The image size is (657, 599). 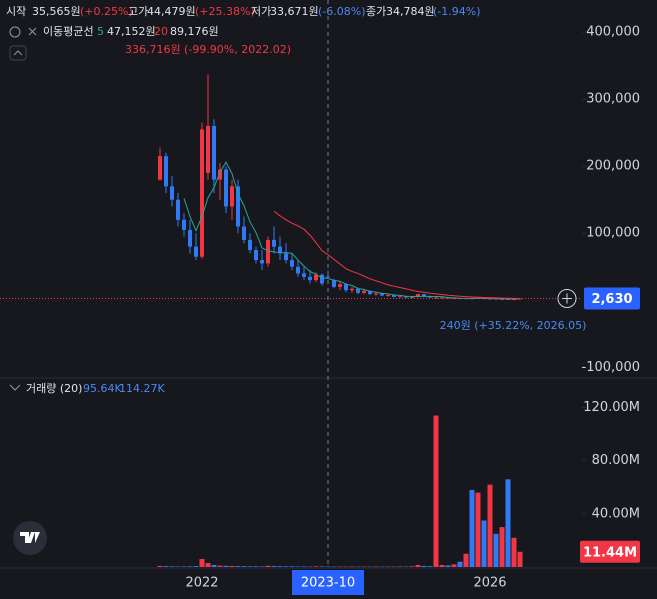 What do you see at coordinates (610, 552) in the screenshot?
I see `volume-tag-label: 11.44M` at bounding box center [610, 552].